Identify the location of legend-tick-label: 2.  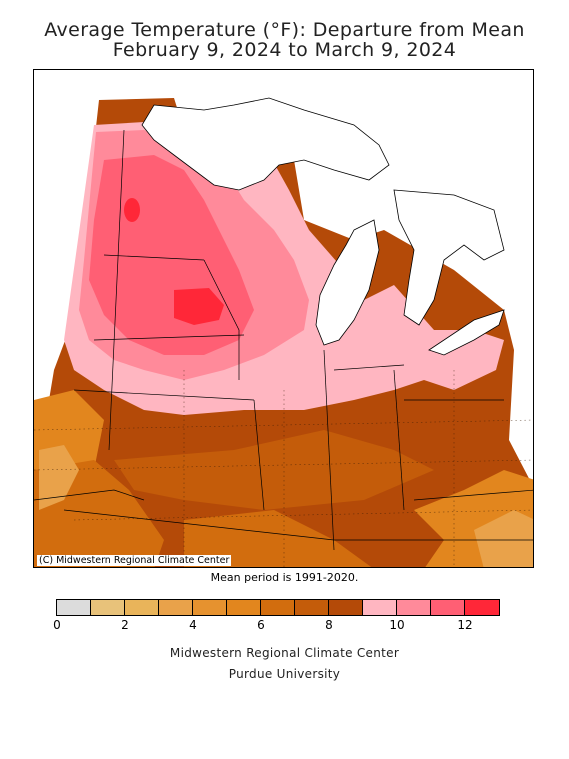
(125, 625).